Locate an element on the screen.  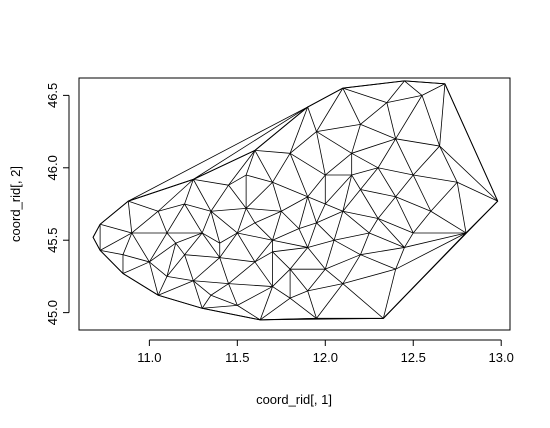
x-tick-label: 11.5 is located at coordinates (237, 357).